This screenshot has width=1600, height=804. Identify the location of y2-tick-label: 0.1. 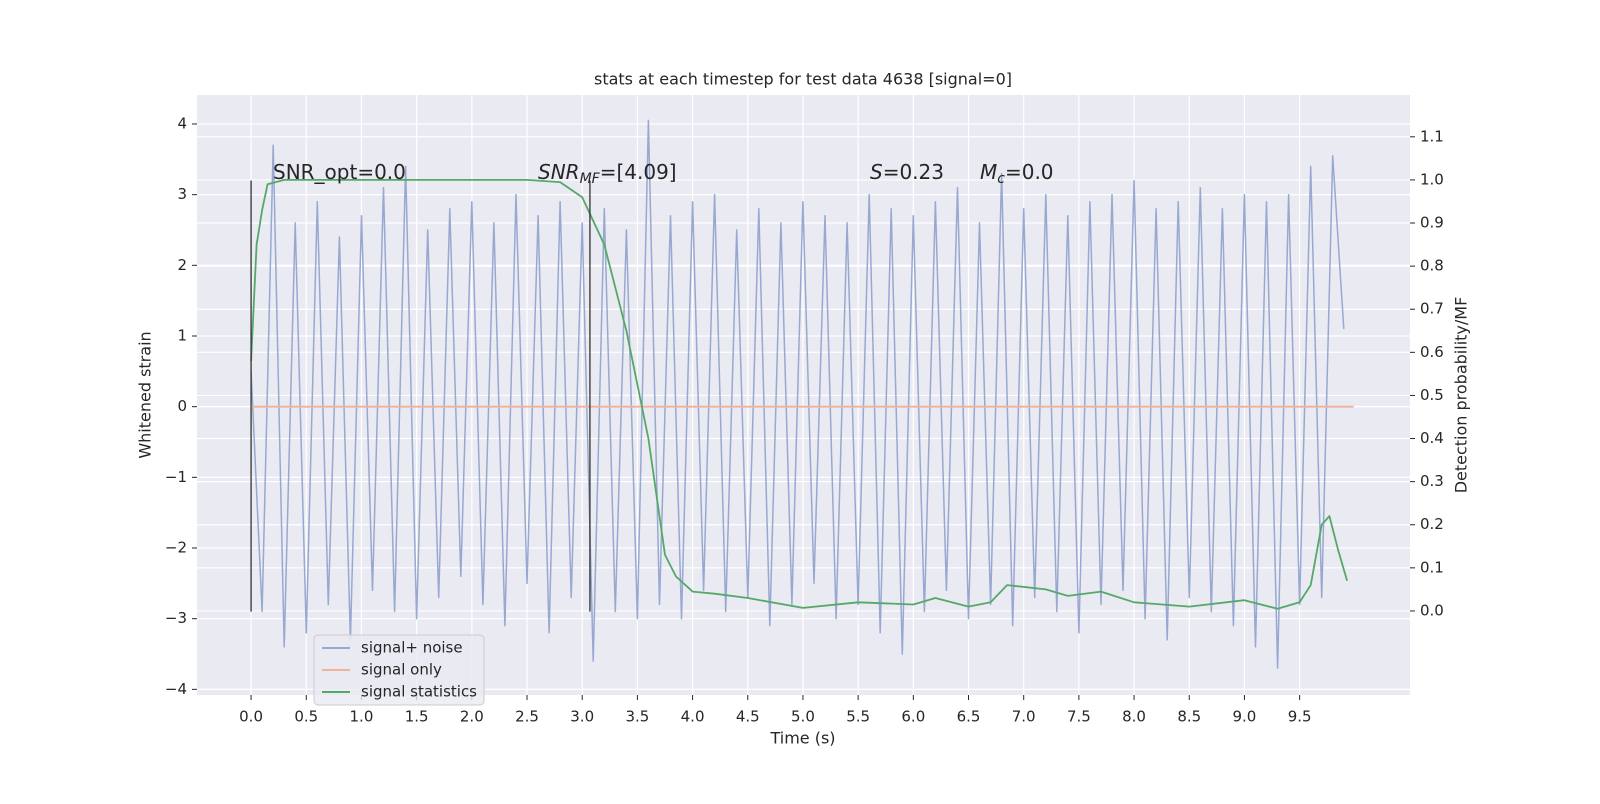
(1432, 567).